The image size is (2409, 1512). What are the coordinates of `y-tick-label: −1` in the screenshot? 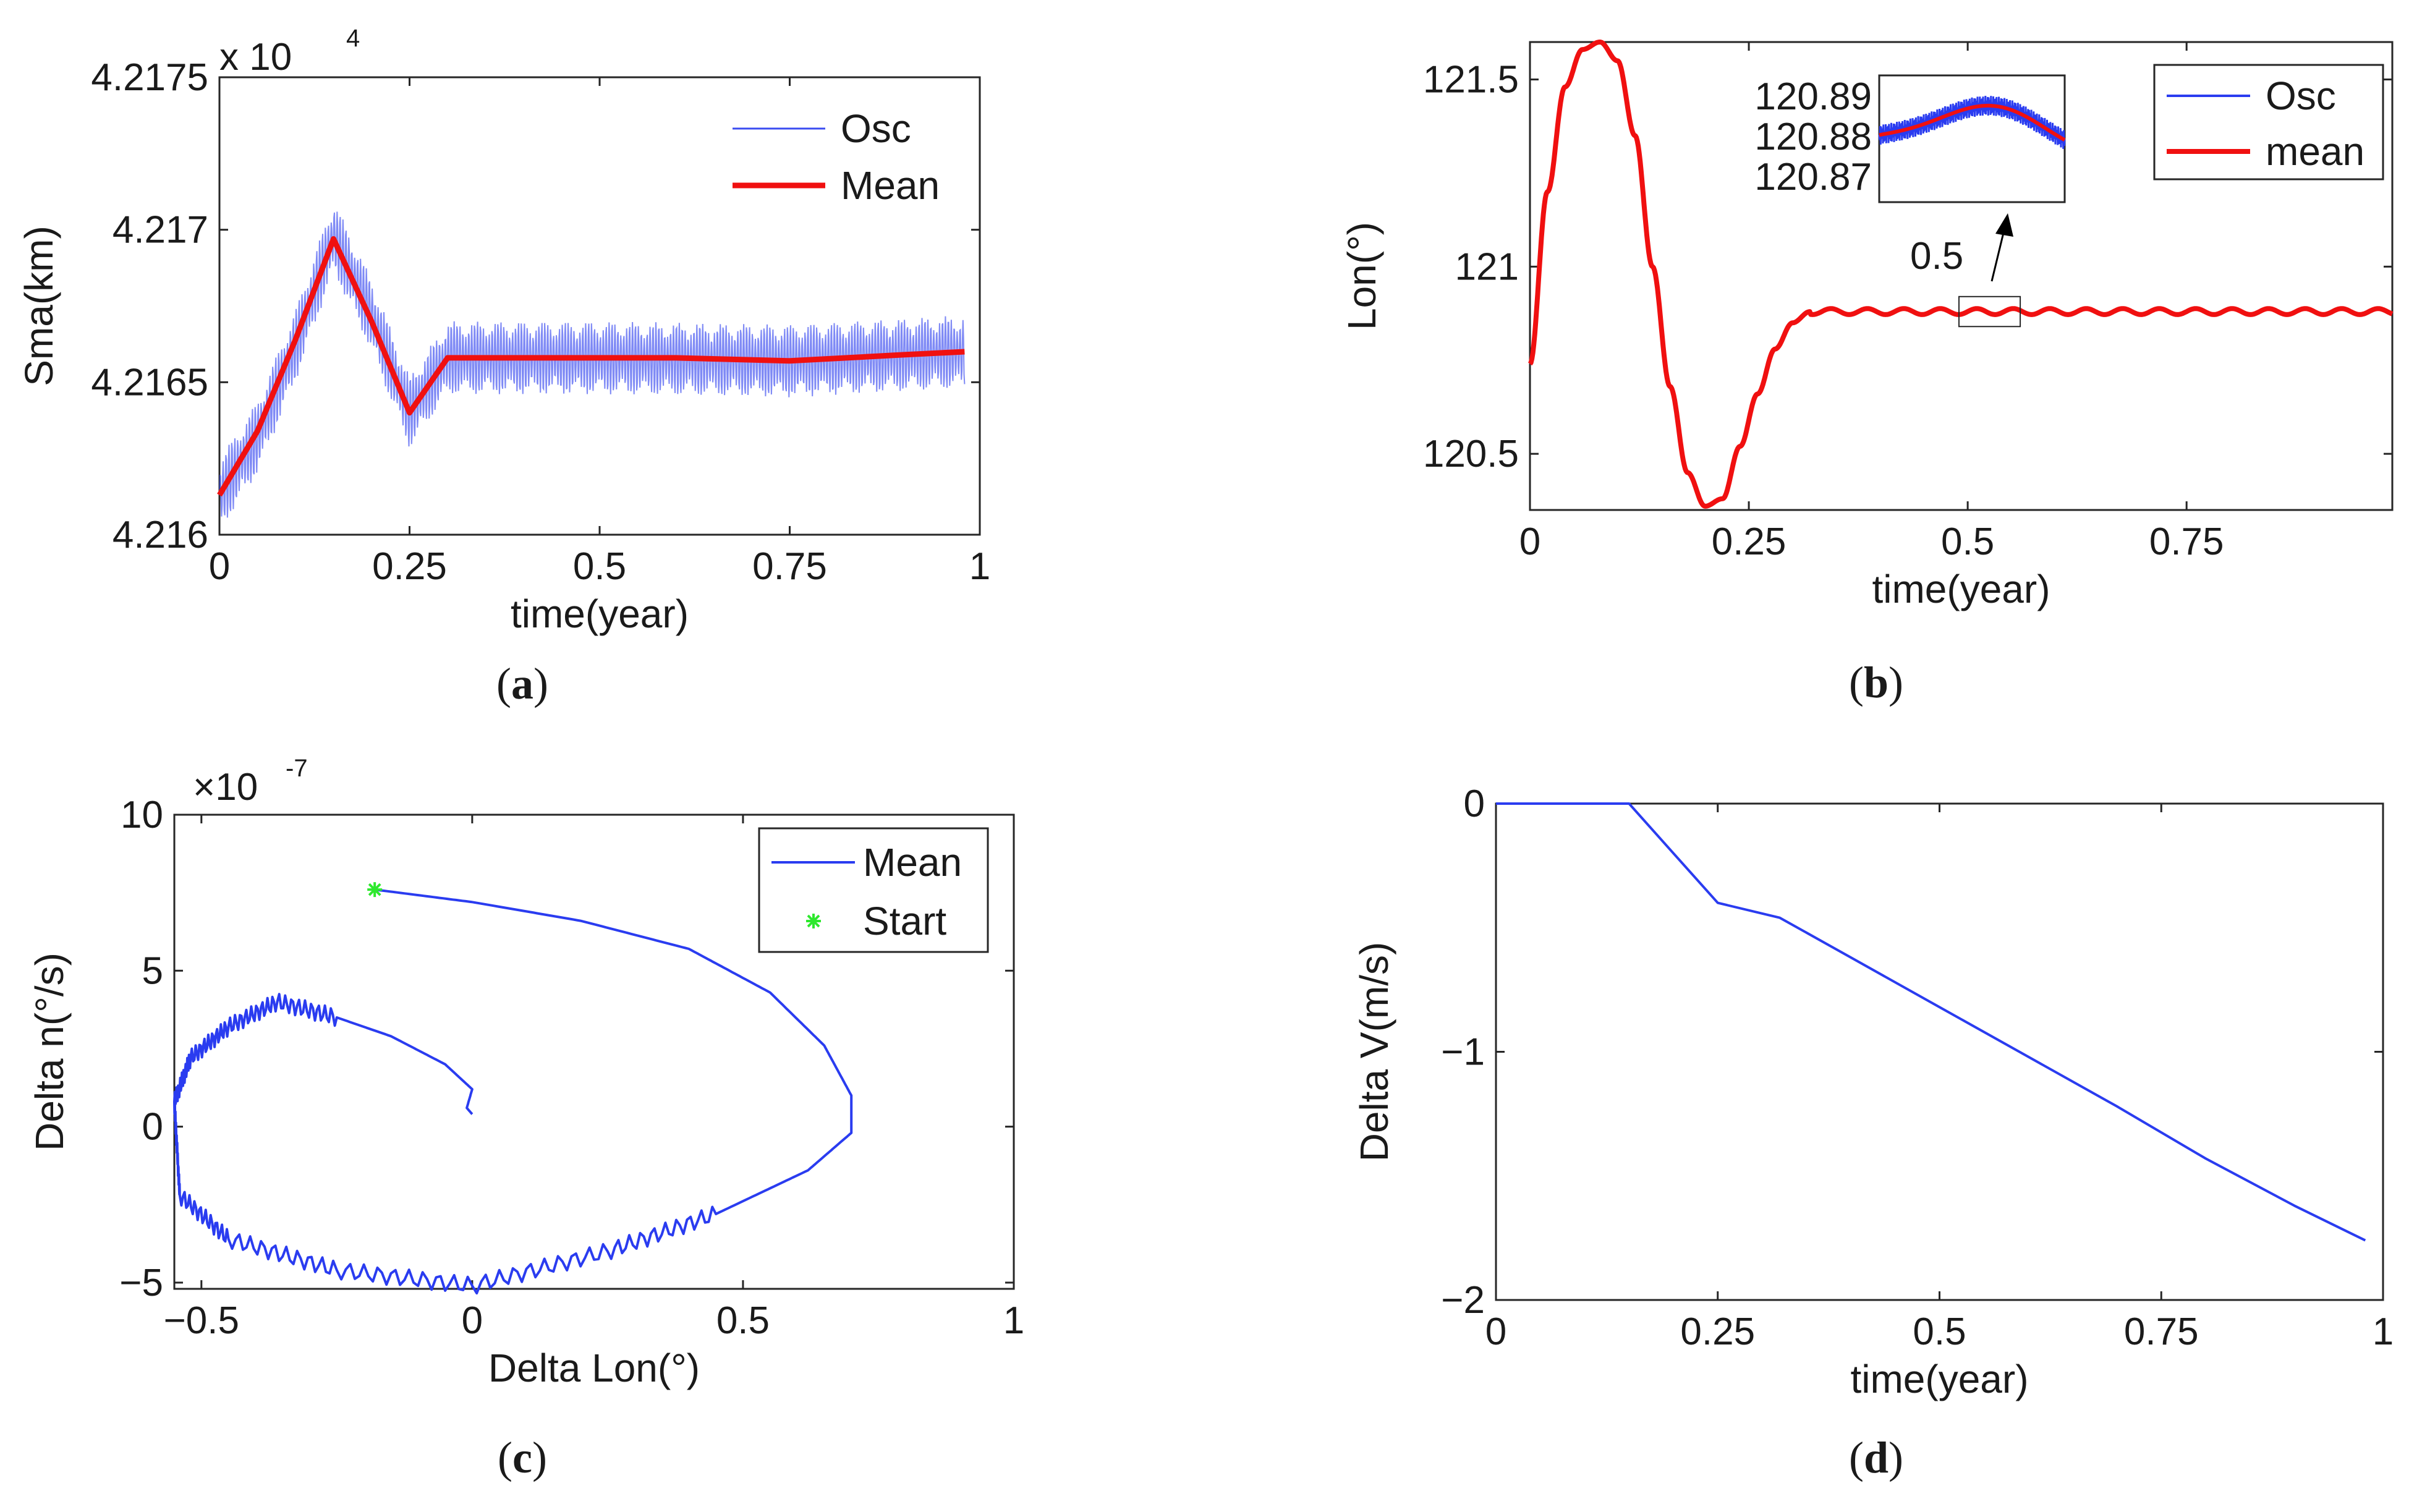 It's located at (1463, 1052).